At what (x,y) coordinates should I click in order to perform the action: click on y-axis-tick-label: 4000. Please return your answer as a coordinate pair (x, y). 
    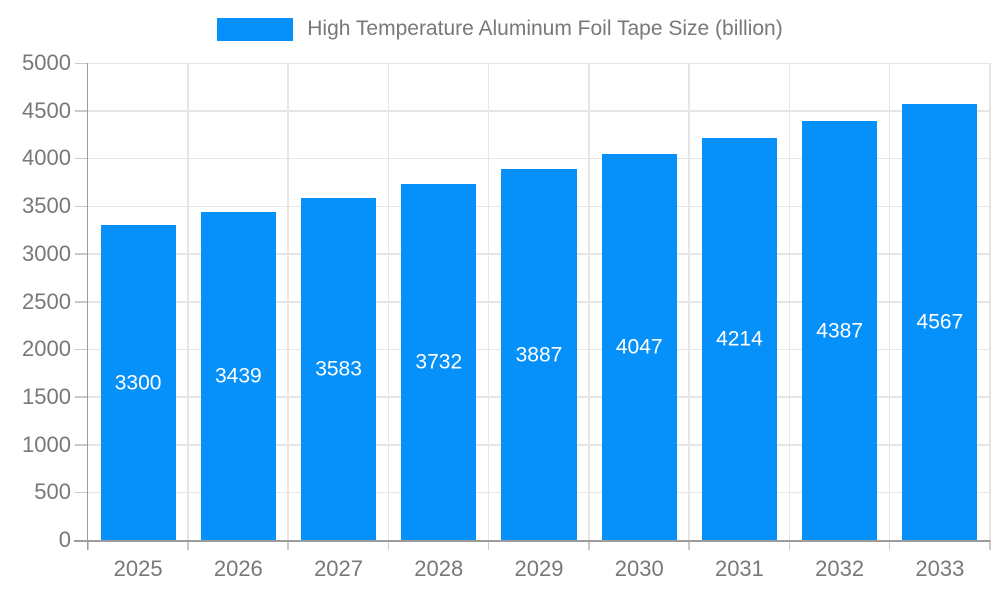
    Looking at the image, I should click on (46, 158).